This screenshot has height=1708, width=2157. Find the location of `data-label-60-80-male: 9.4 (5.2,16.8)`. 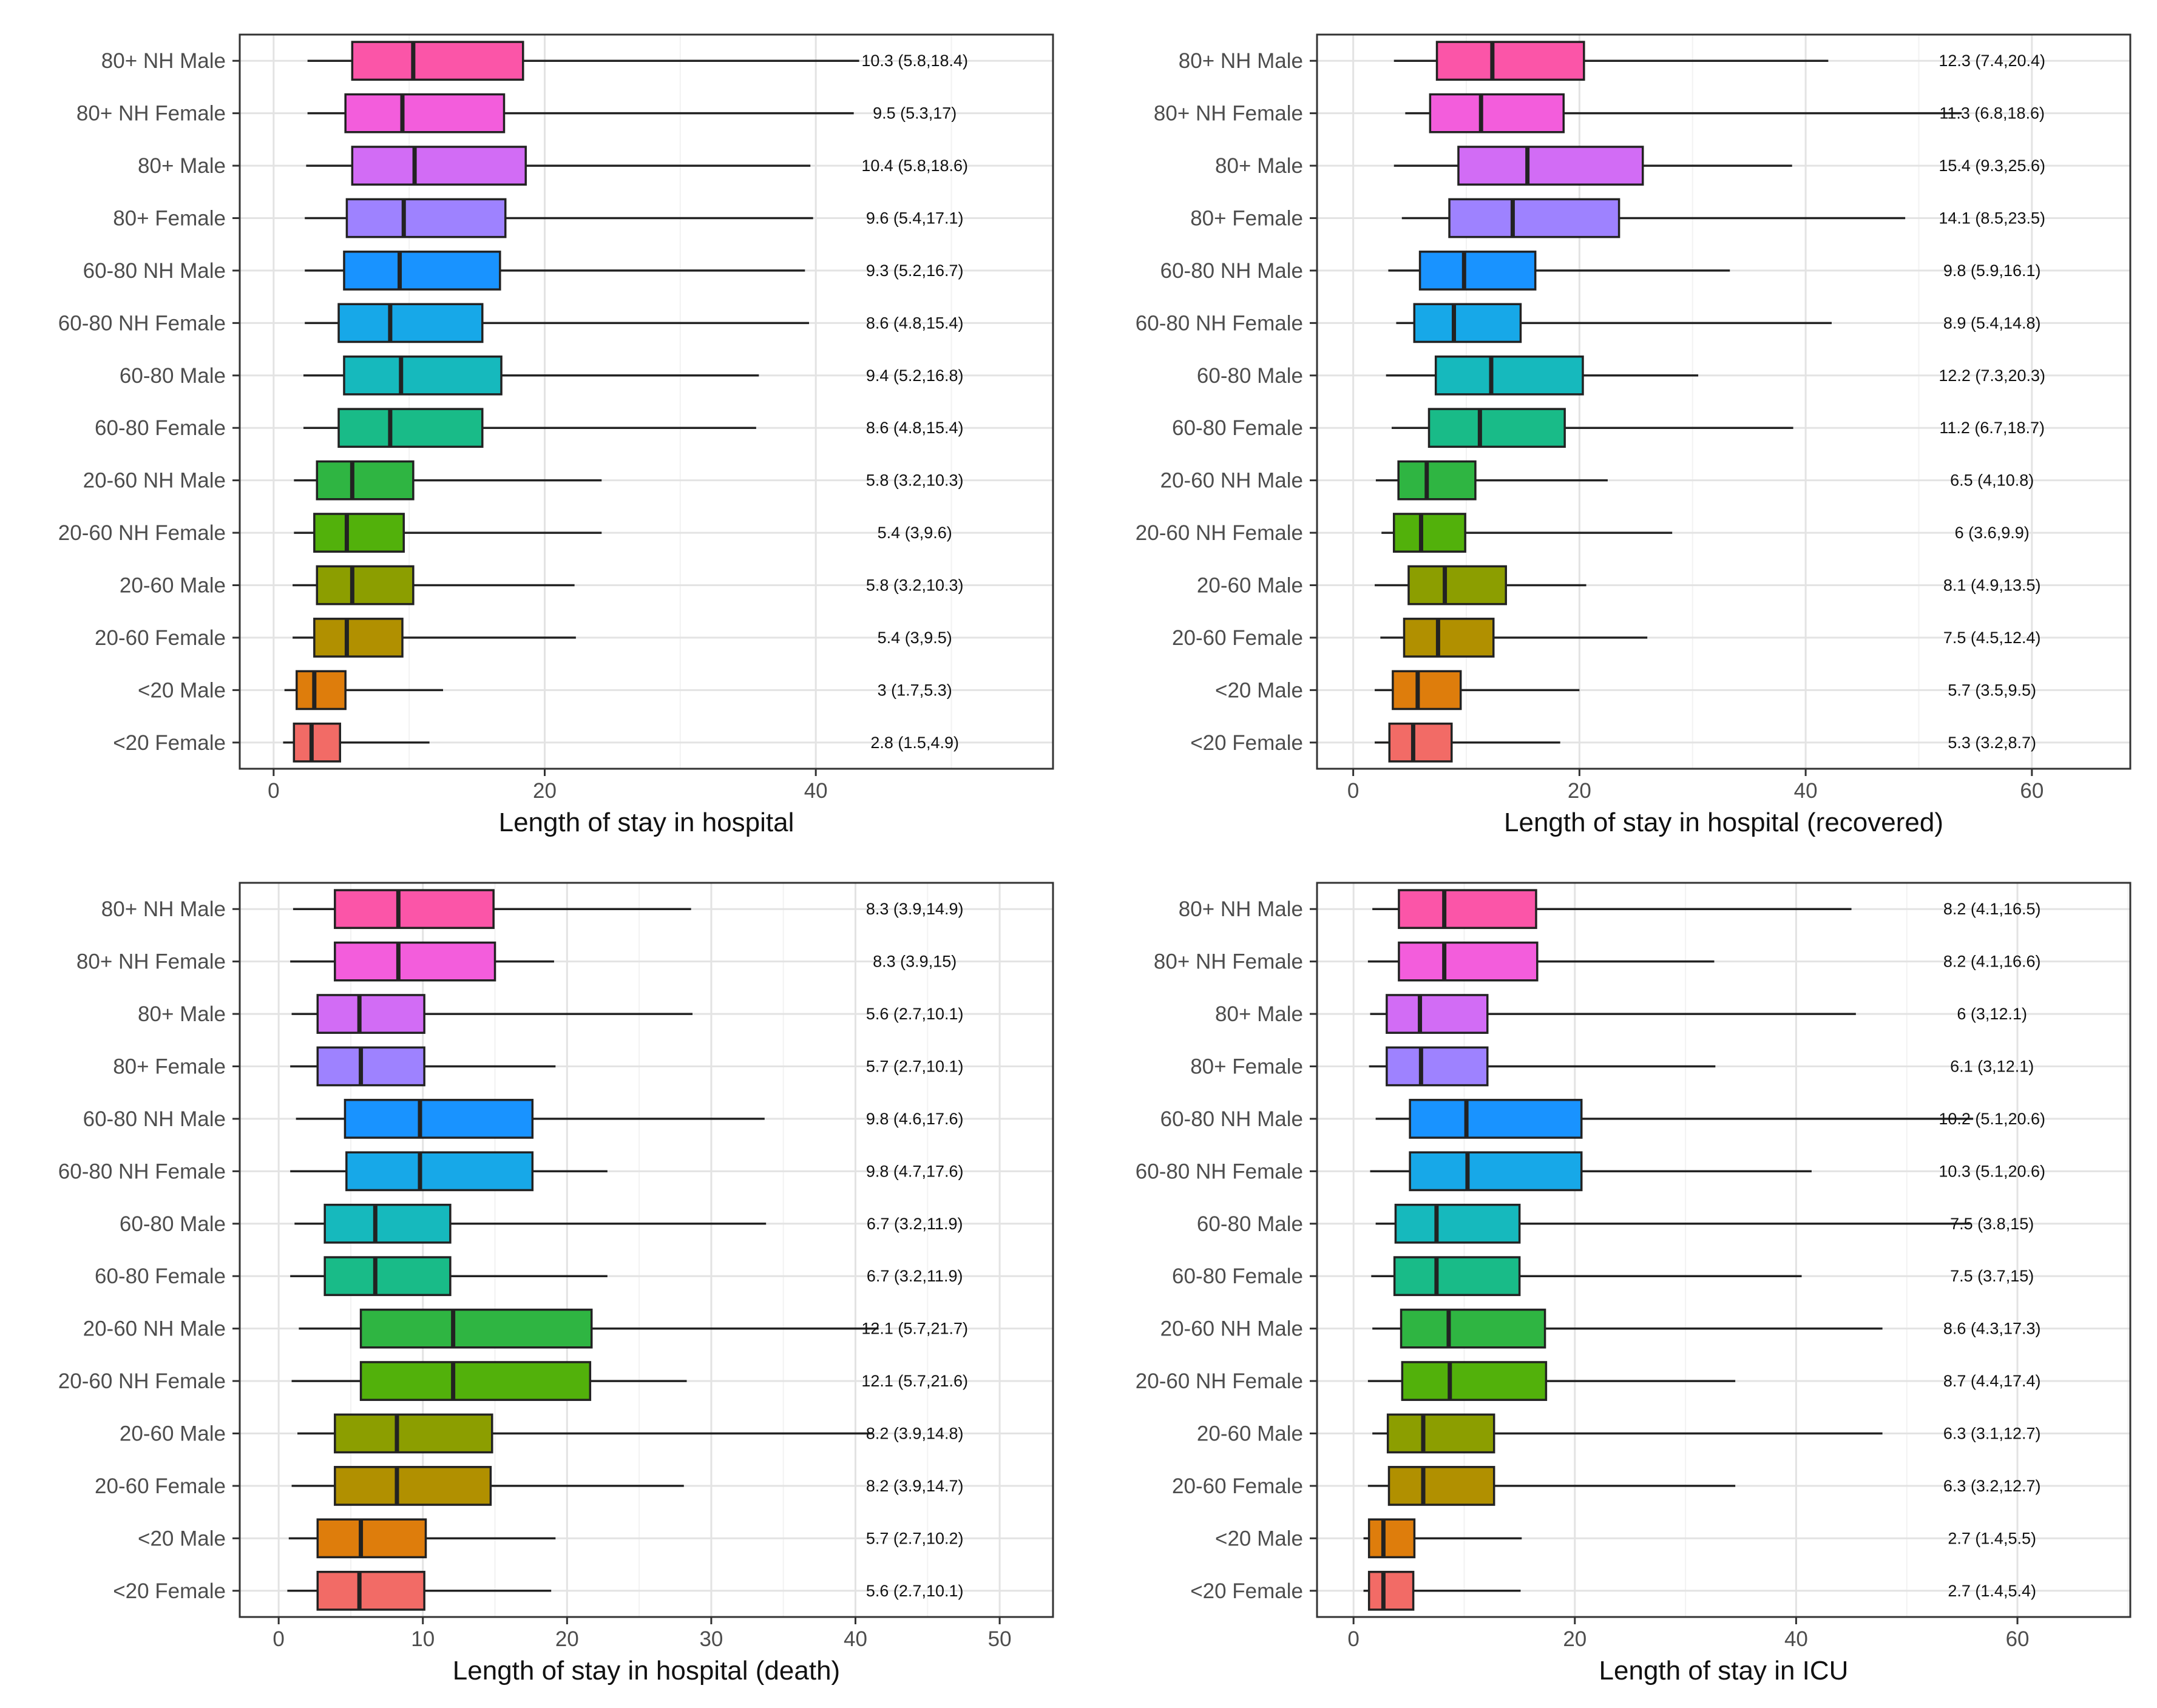

data-label-60-80-male: 9.4 (5.2,16.8) is located at coordinates (915, 375).